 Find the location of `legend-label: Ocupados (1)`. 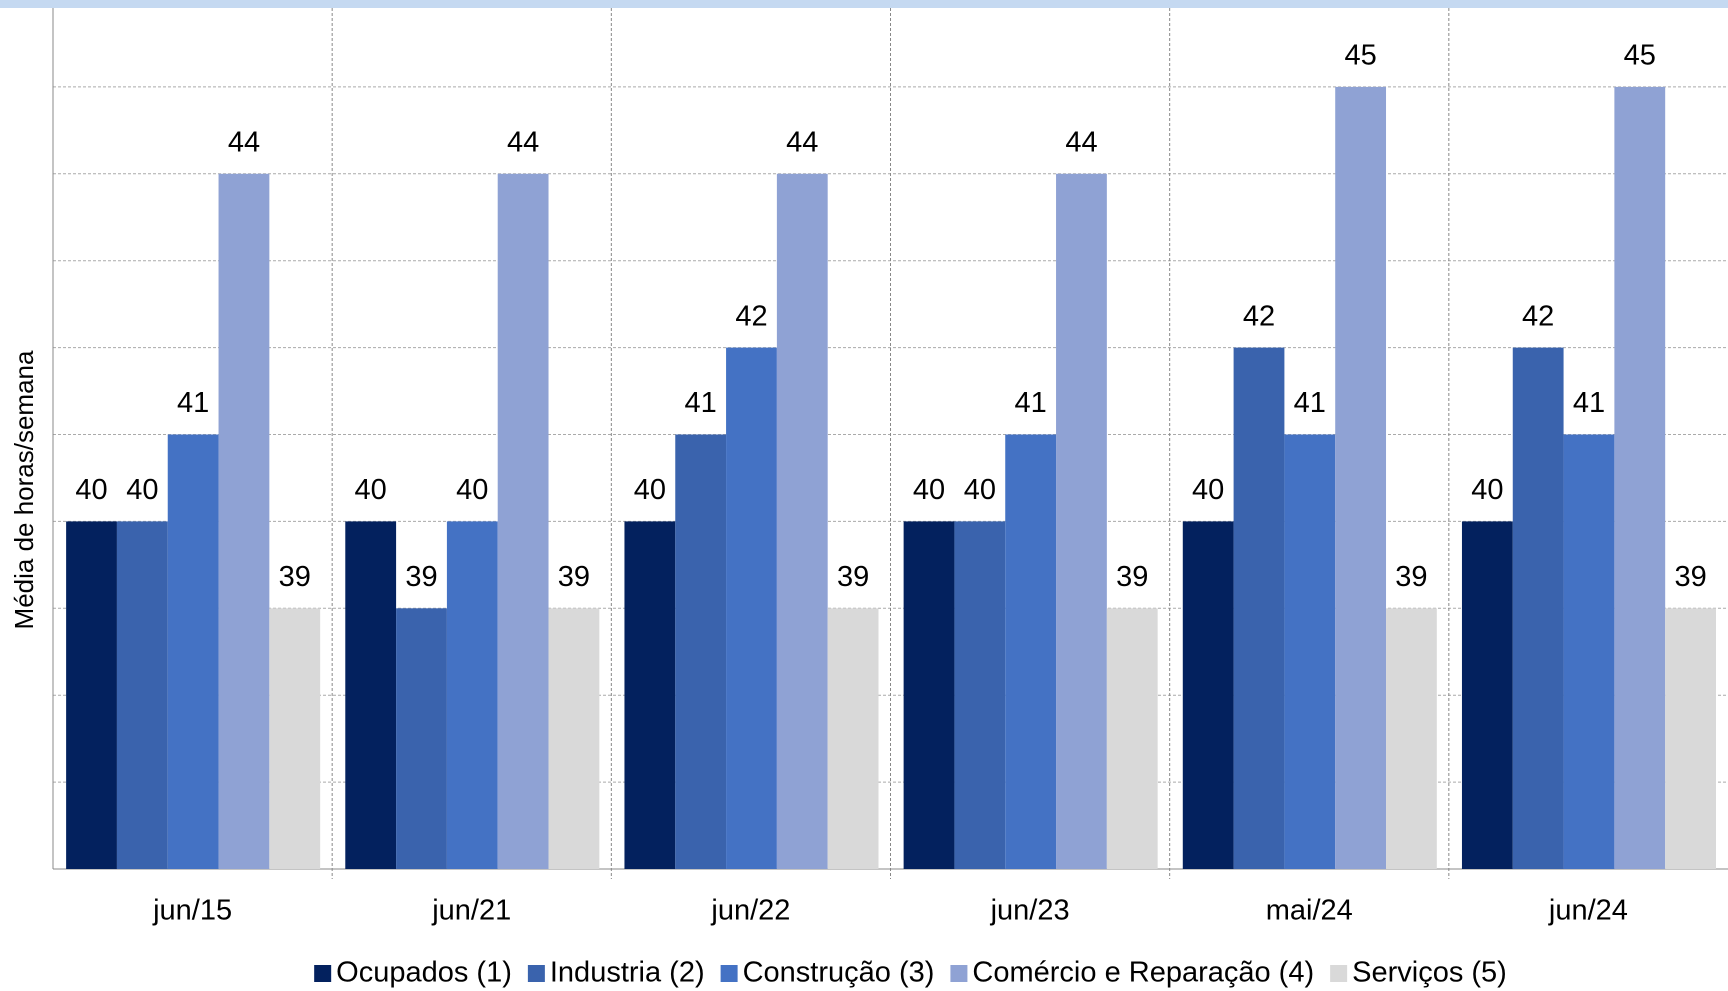

legend-label: Ocupados (1) is located at coordinates (424, 973).